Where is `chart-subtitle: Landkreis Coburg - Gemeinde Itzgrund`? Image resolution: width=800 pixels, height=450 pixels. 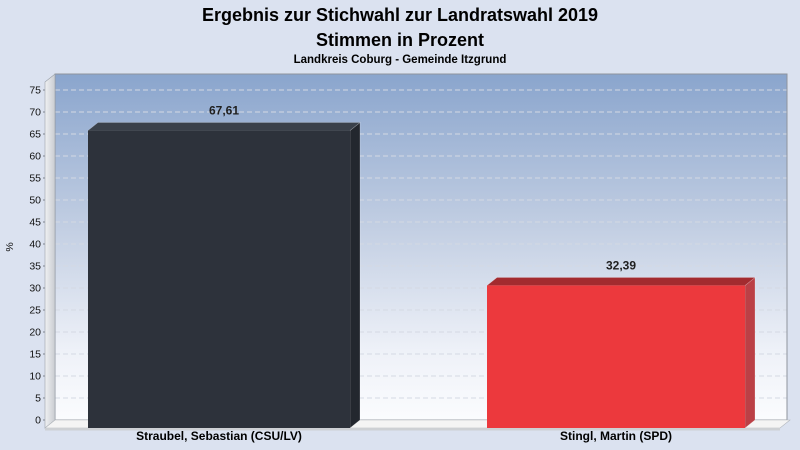
chart-subtitle: Landkreis Coburg - Gemeinde Itzgrund is located at coordinates (400, 60).